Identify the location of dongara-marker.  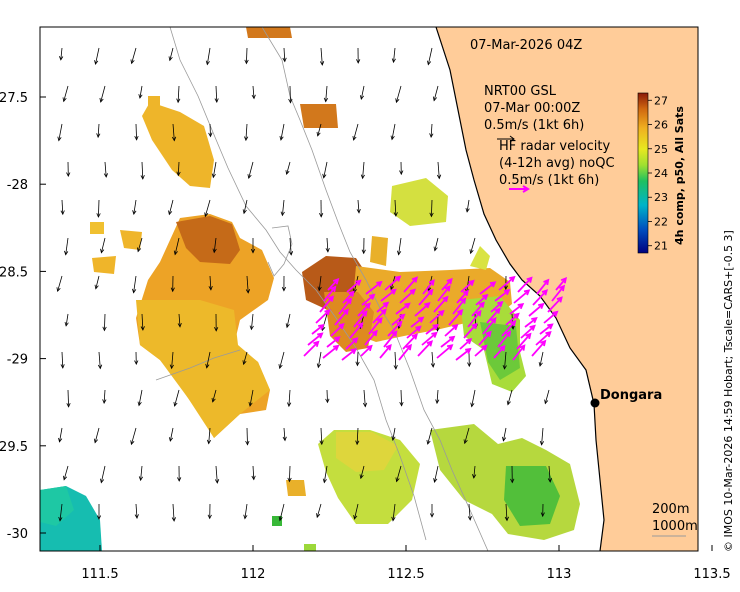
(595, 403).